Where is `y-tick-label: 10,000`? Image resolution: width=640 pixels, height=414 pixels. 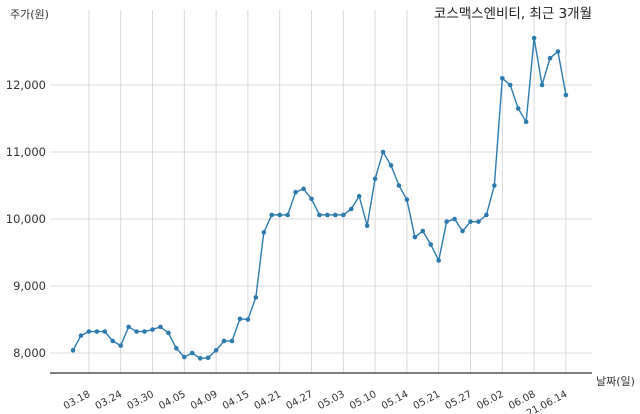
y-tick-label: 10,000 is located at coordinates (26, 219).